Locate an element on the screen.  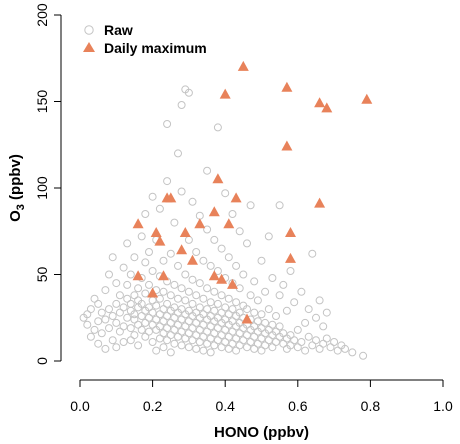
y-tick-label: 100 is located at coordinates (42, 188).